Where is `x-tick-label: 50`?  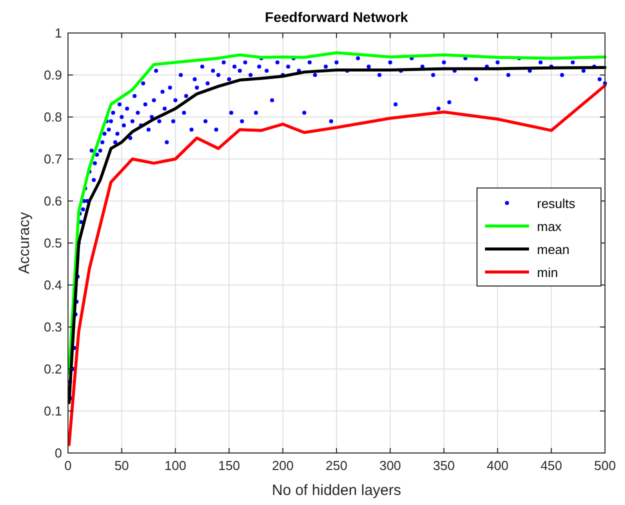
x-tick-label: 50 is located at coordinates (121, 465).